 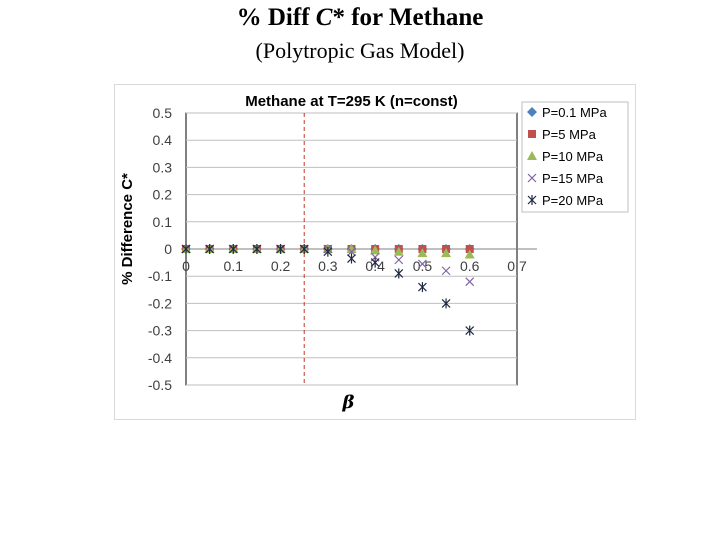 What do you see at coordinates (351, 101) in the screenshot?
I see `chart-title: Methane at T=295 K (n=const)` at bounding box center [351, 101].